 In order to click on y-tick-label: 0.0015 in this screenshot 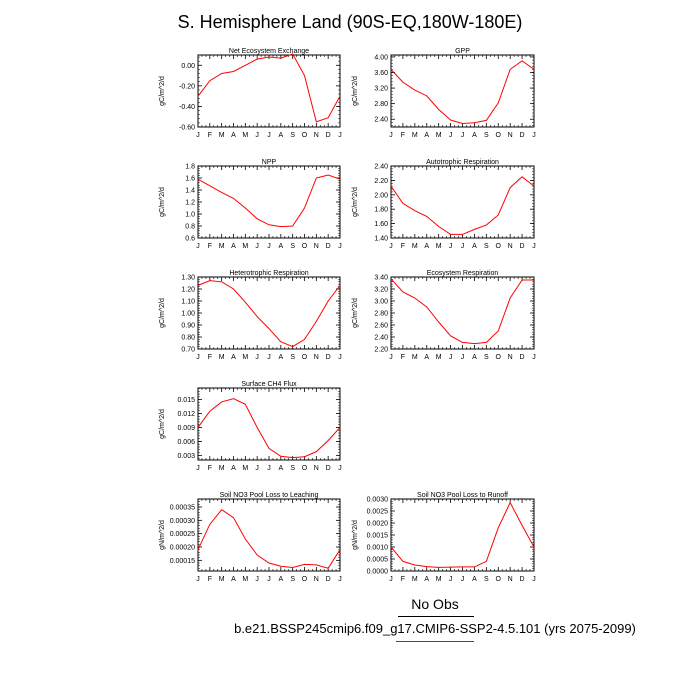, I will do `click(378, 536)`.